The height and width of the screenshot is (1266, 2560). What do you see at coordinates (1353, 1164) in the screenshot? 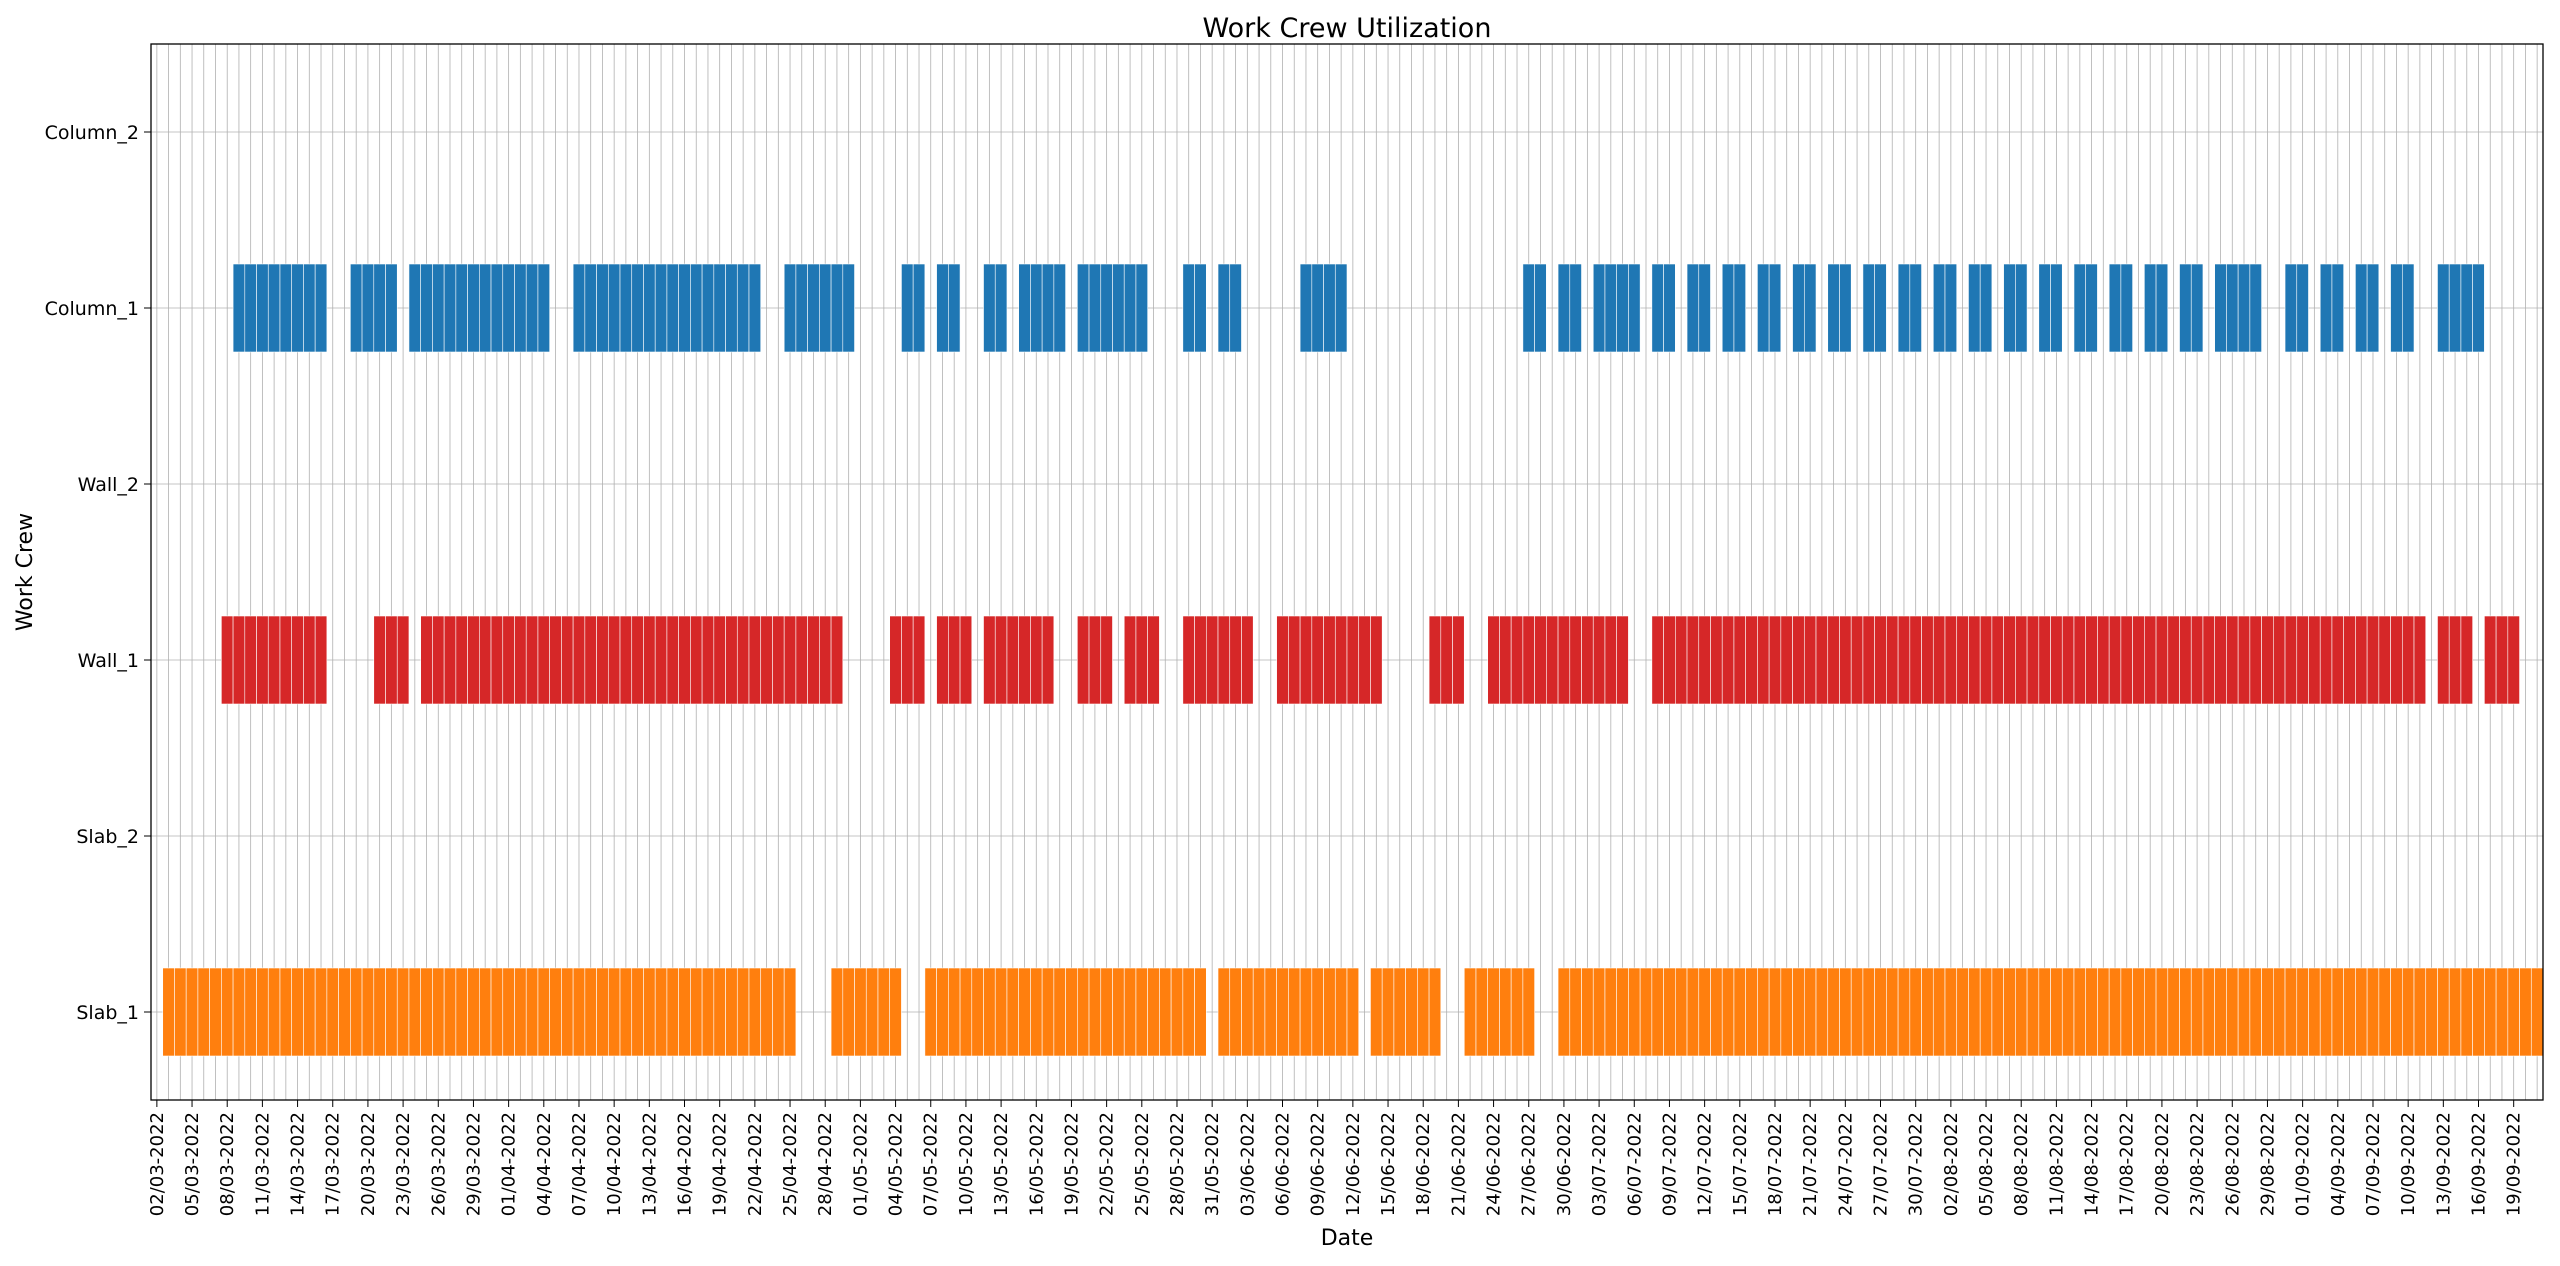
I see `x-tick-label: 12/06-2022` at bounding box center [1353, 1164].